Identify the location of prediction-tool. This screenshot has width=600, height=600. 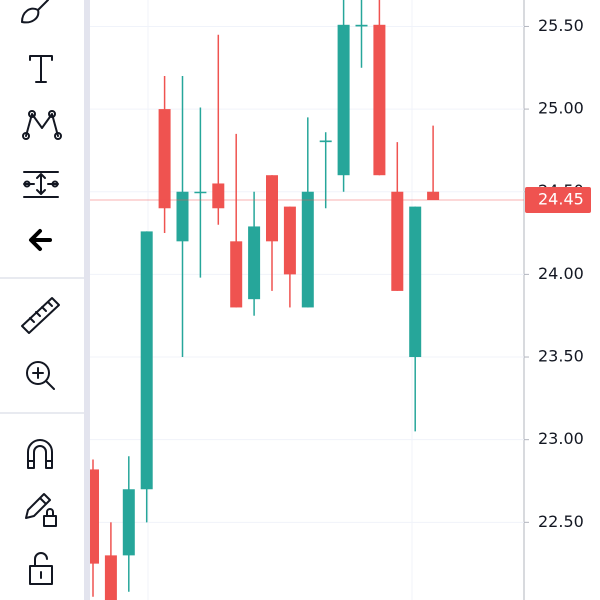
(41, 184).